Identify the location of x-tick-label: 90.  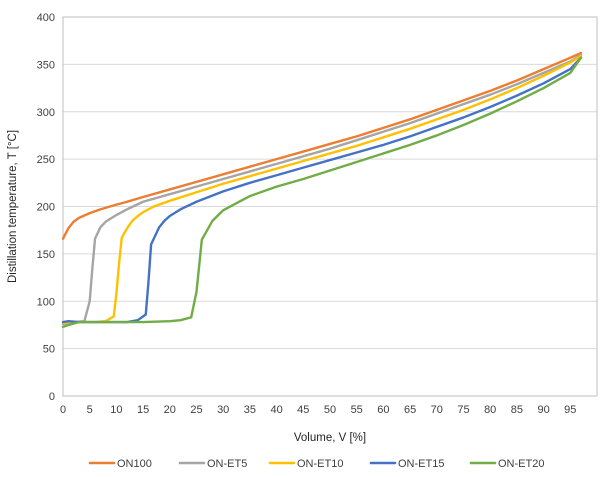
(543, 410).